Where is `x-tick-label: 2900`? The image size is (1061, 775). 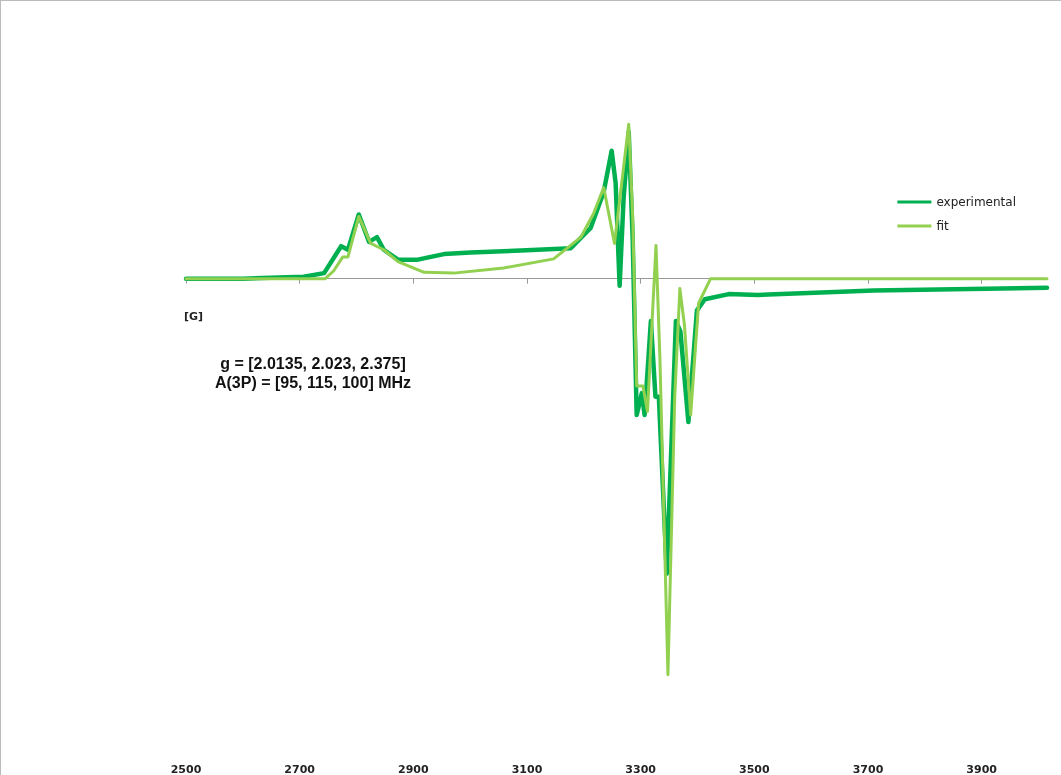 x-tick-label: 2900 is located at coordinates (413, 769).